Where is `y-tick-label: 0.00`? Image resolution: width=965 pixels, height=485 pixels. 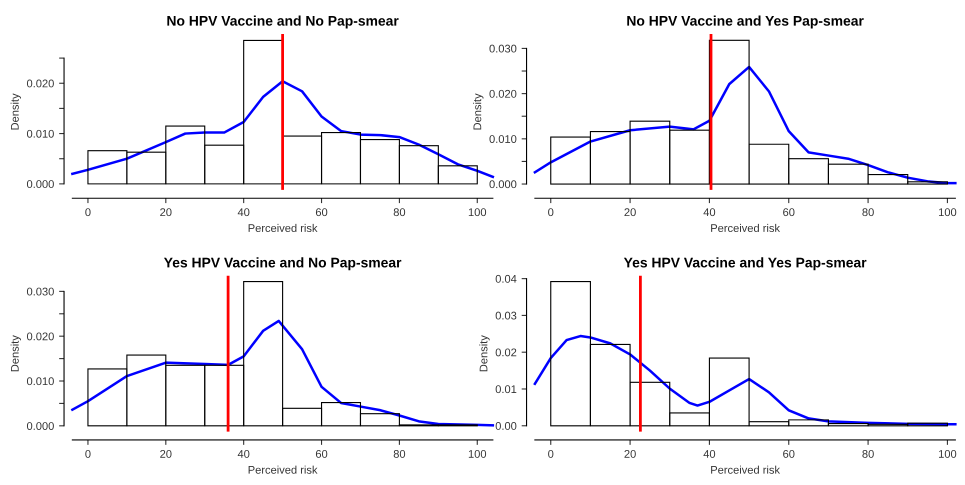
y-tick-label: 0.00 is located at coordinates (506, 426).